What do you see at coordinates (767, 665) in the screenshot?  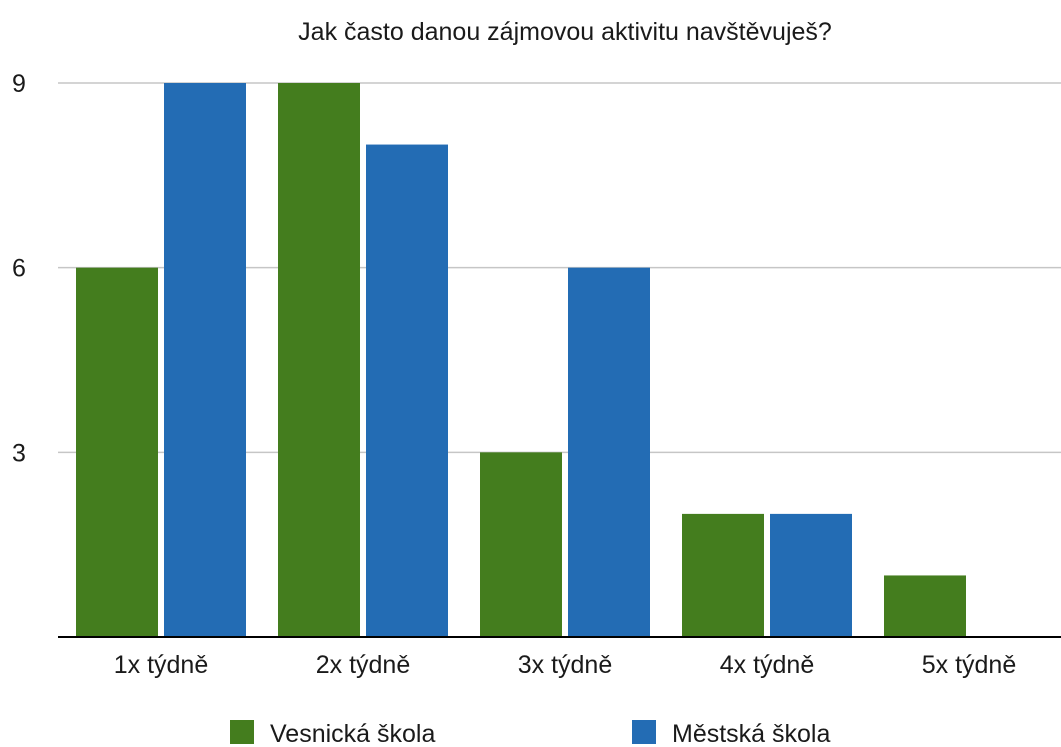 I see `x-tick-label: 4x týdně` at bounding box center [767, 665].